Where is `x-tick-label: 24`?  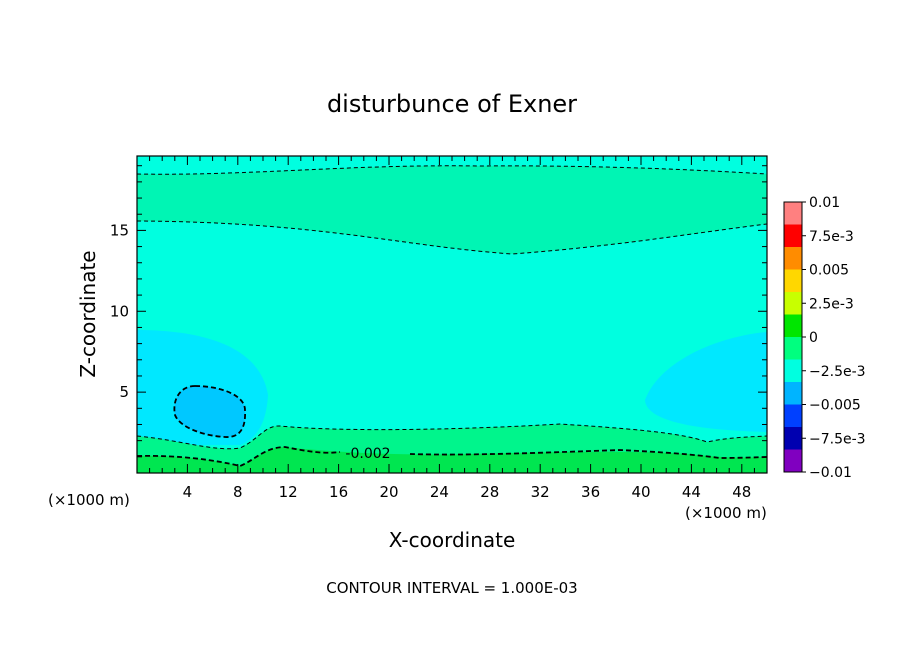 x-tick-label: 24 is located at coordinates (439, 492).